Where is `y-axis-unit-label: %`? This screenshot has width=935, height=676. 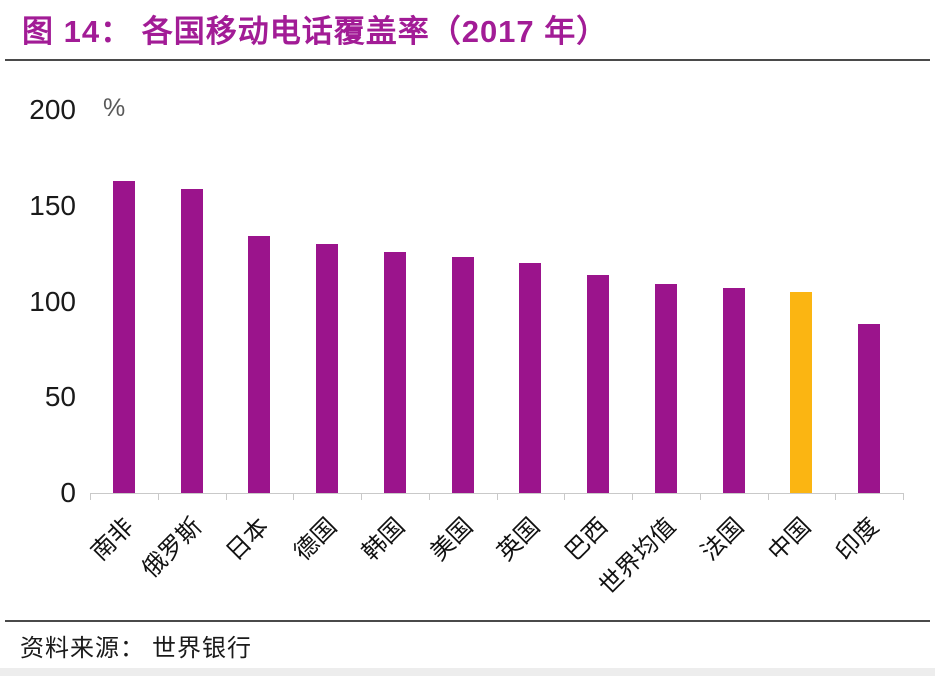 y-axis-unit-label: % is located at coordinates (114, 108).